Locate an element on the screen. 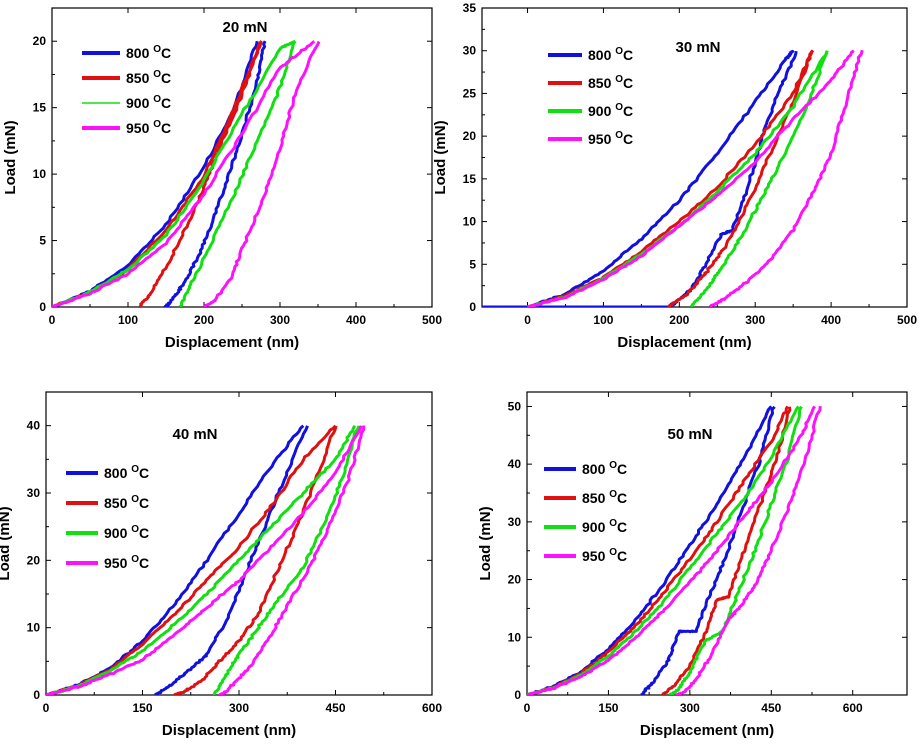 The height and width of the screenshot is (749, 920). series-800-unloading is located at coordinates (231, 560).